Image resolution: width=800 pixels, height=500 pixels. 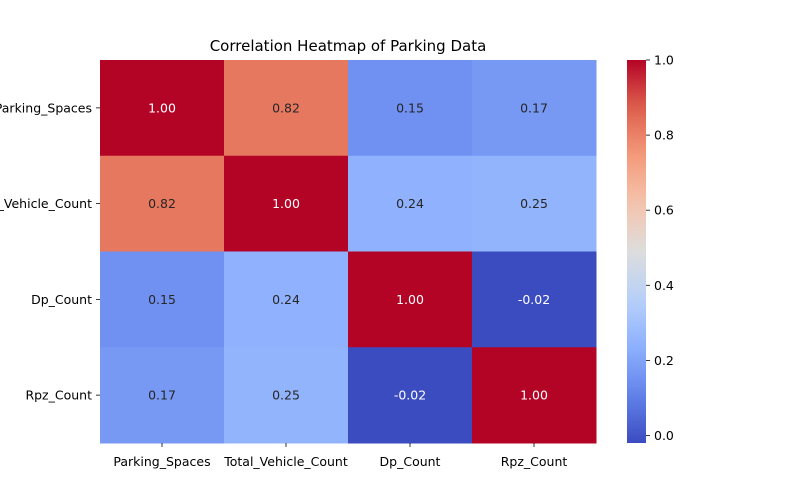 What do you see at coordinates (664, 435) in the screenshot?
I see `colorbar-tick-label: 0.0` at bounding box center [664, 435].